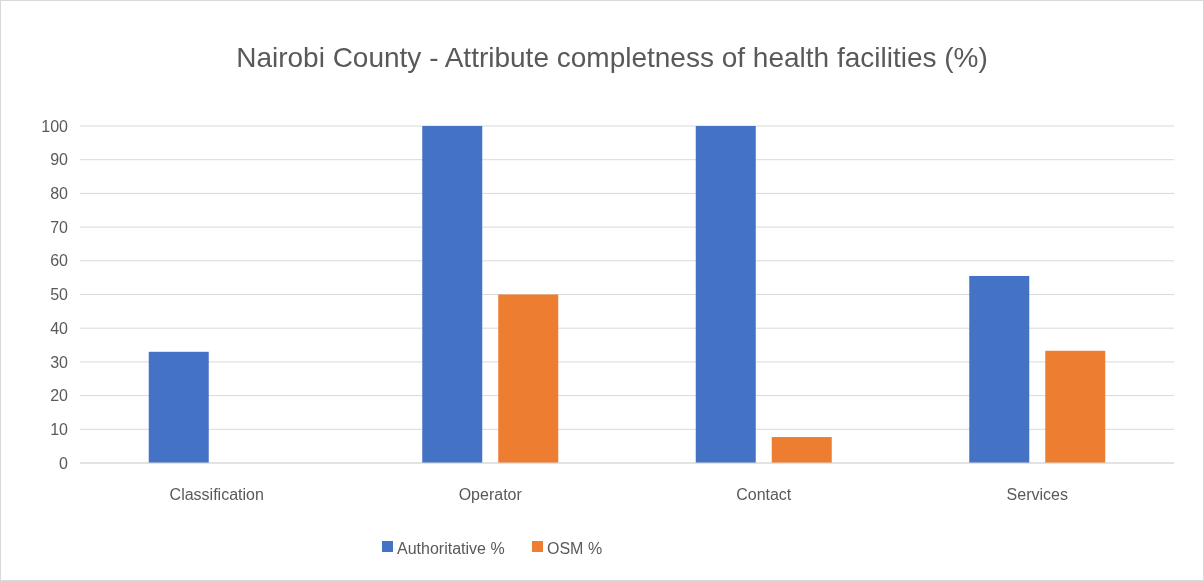 This screenshot has height=581, width=1204. What do you see at coordinates (59, 193) in the screenshot?
I see `y-tick-label: 80` at bounding box center [59, 193].